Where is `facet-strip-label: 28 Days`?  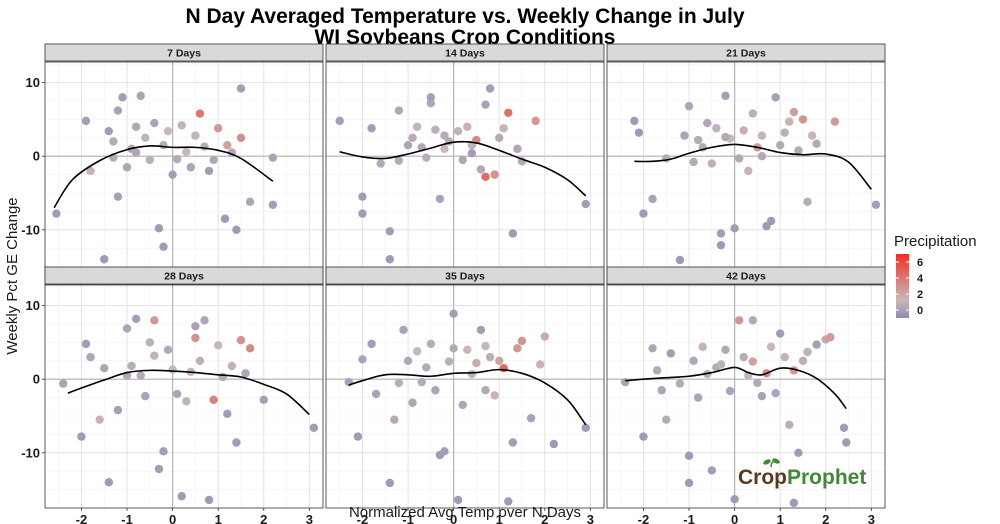
facet-strip-label: 28 Days is located at coordinates (184, 277).